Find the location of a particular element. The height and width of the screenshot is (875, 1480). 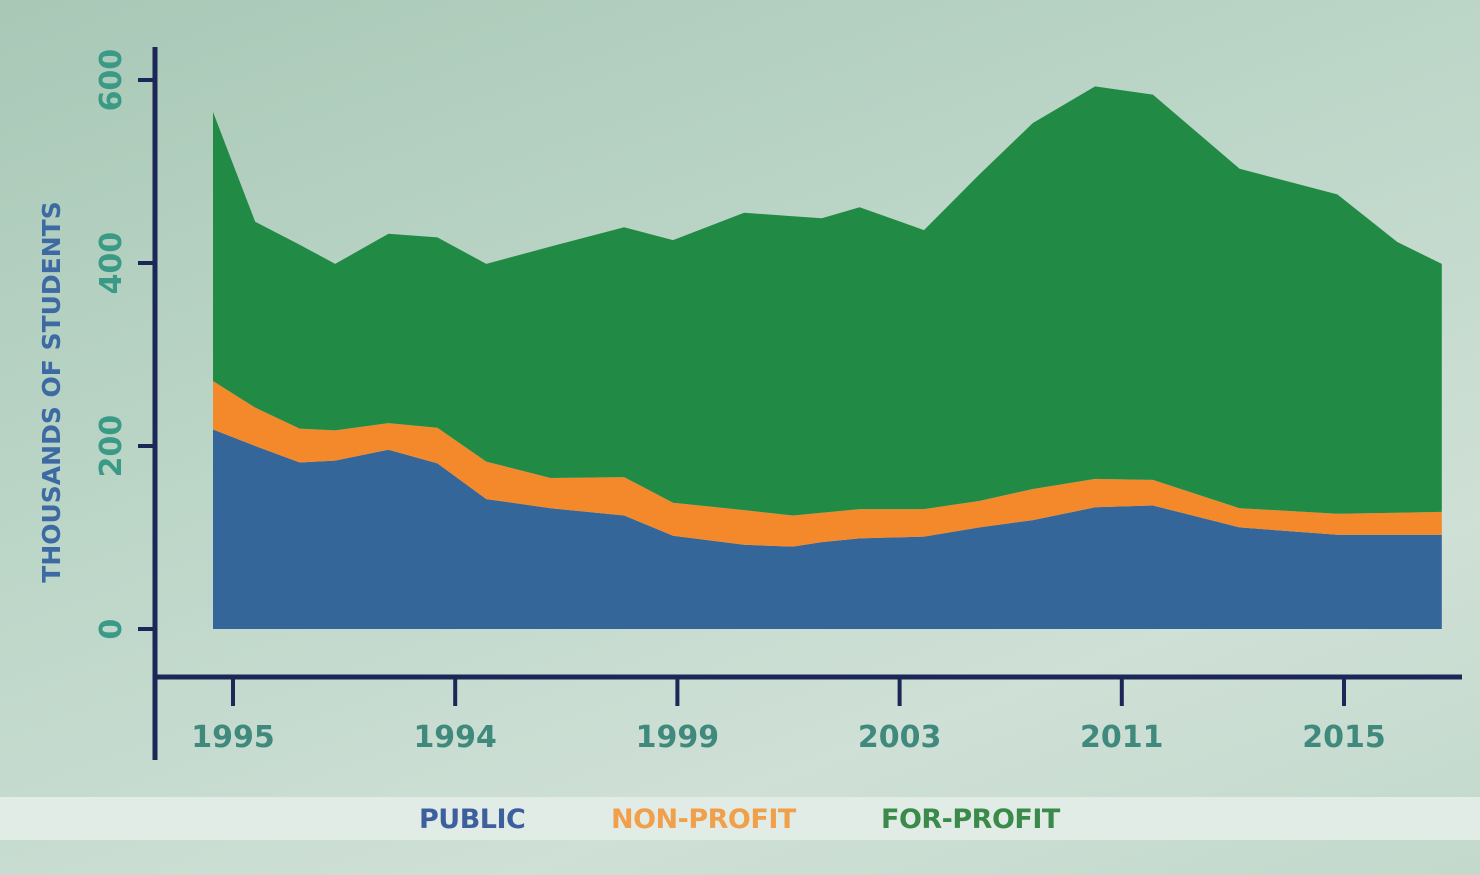

x-ticks-group: 1995 1994 1999 2003 2011 2015 is located at coordinates (788, 716).